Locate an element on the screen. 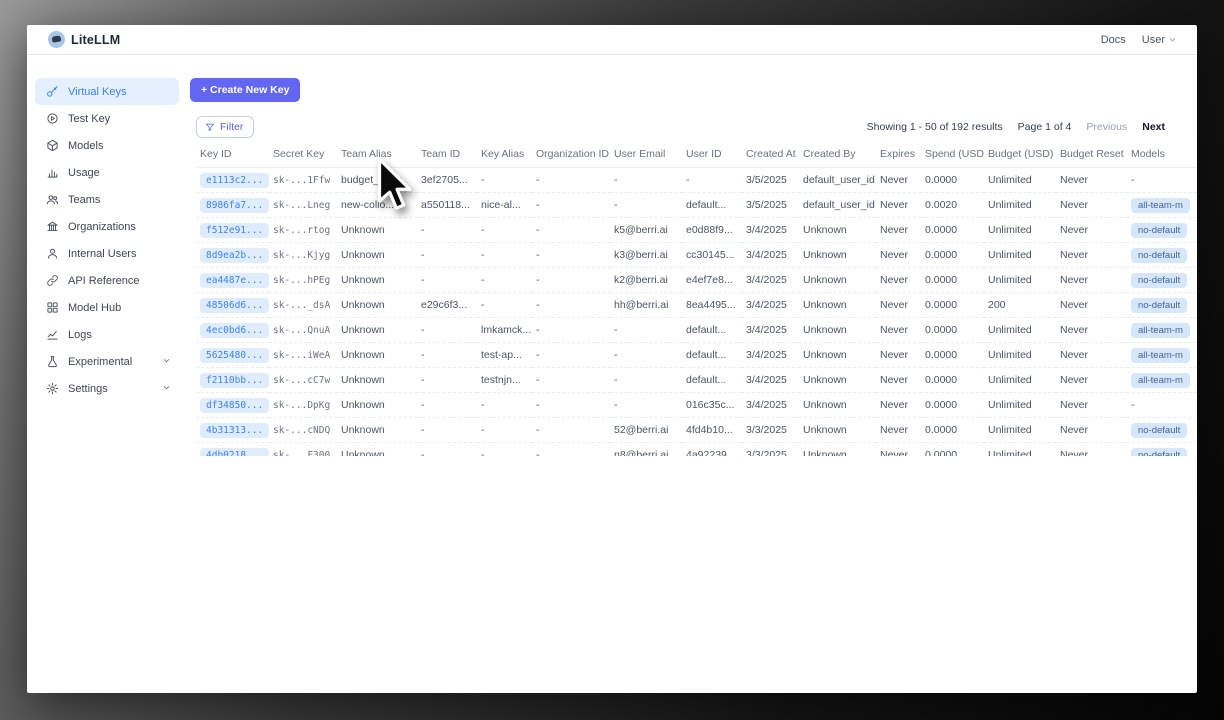 This screenshot has height=720, width=1224. table-cell: sk-..._dsA is located at coordinates (303, 305).